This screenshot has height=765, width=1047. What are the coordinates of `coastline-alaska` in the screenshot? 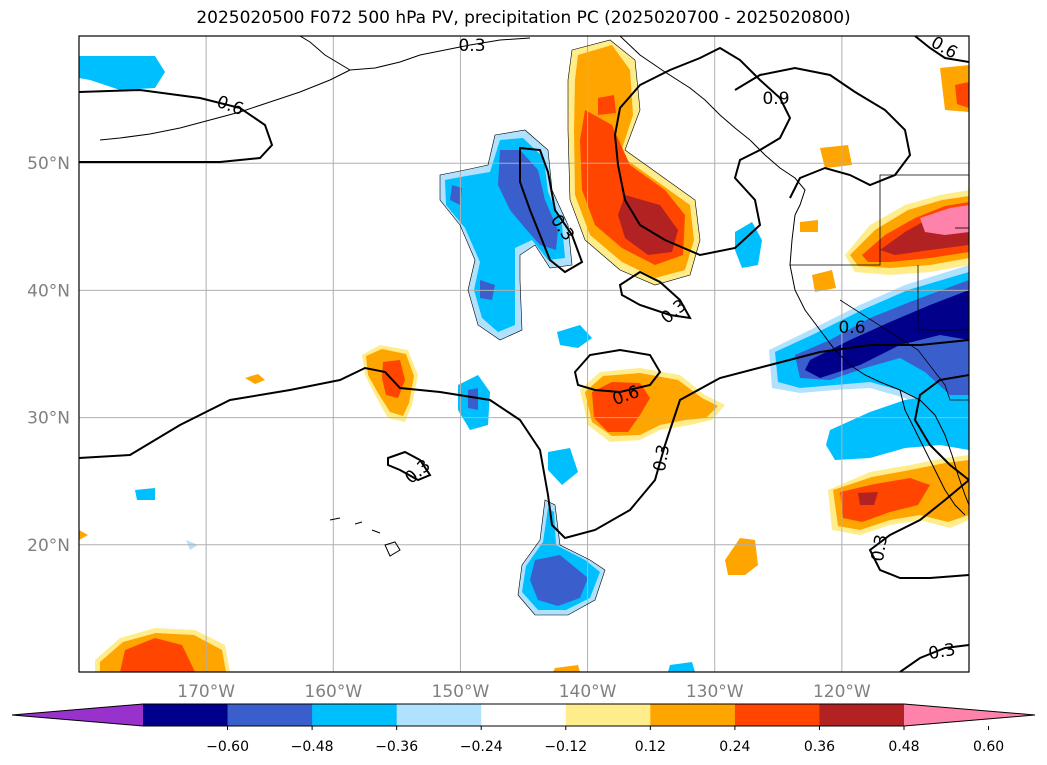 It's located at (415, 53).